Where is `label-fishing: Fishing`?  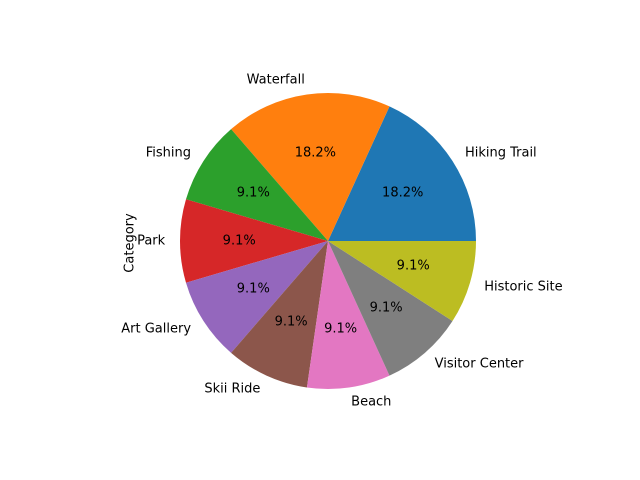
label-fishing: Fishing is located at coordinates (168, 152).